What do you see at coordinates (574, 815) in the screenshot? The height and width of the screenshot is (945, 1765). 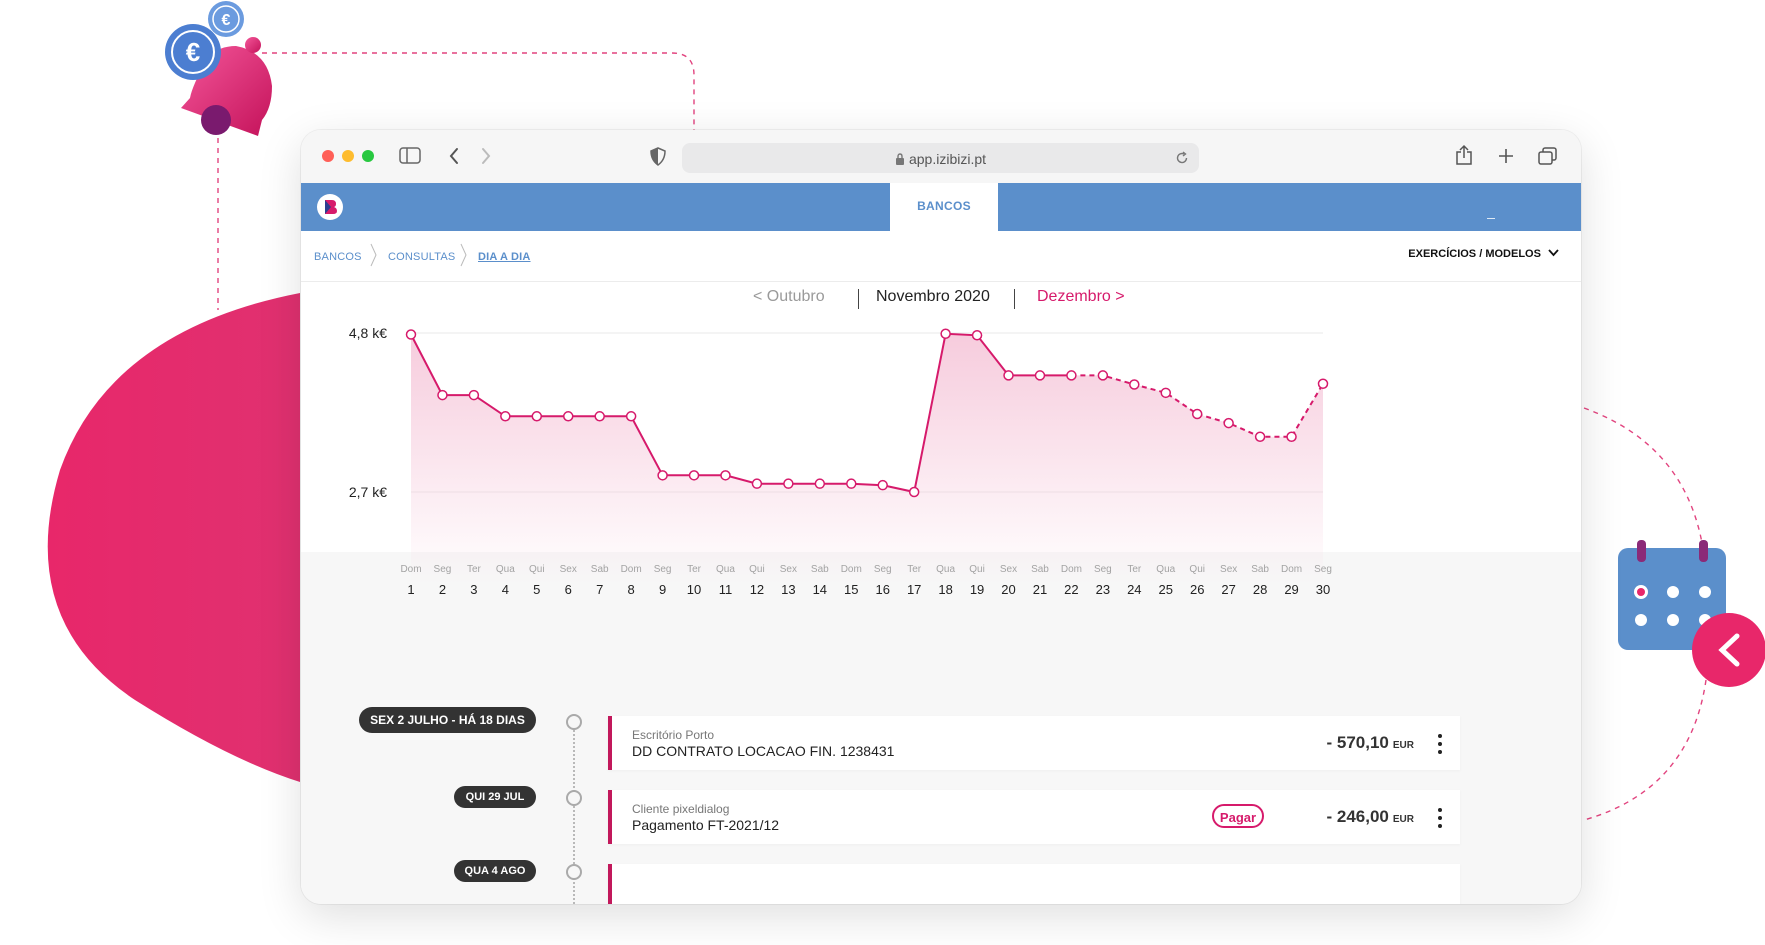 I see `timeline-line` at bounding box center [574, 815].